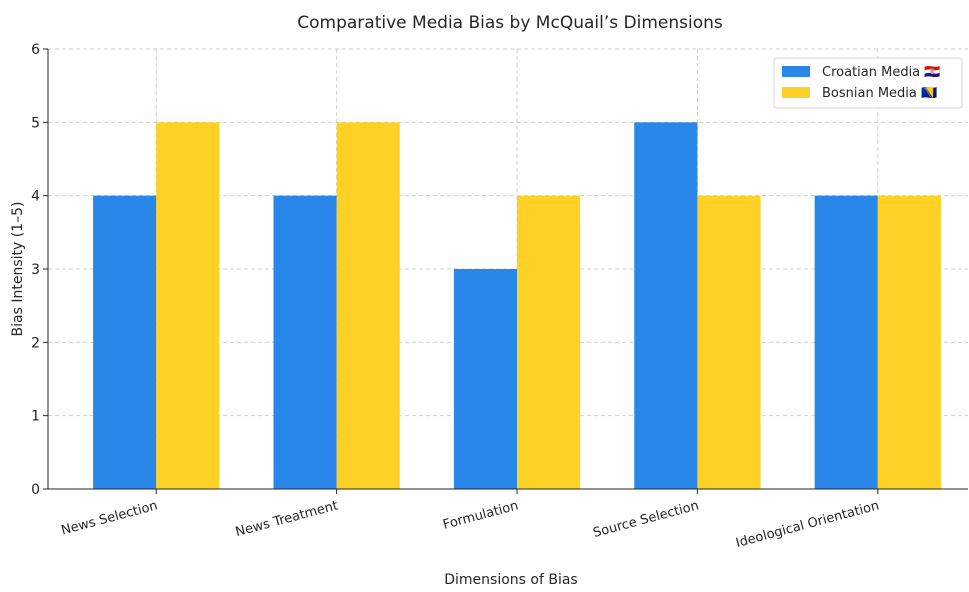 The height and width of the screenshot is (592, 969). I want to click on bar-croatian-media-formulation, so click(485, 379).